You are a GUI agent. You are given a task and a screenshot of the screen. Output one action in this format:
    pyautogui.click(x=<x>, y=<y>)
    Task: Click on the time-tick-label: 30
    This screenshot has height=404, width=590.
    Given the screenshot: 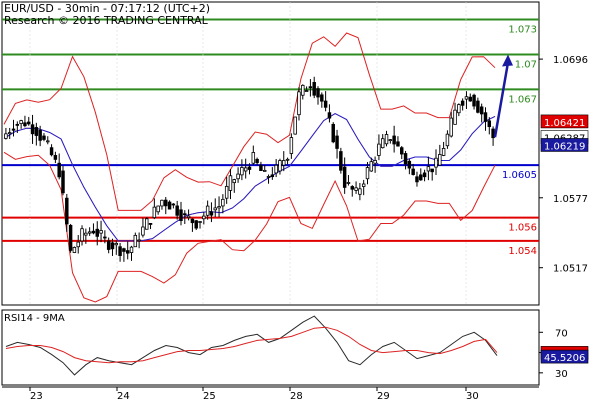 What is the action you would take?
    pyautogui.click(x=472, y=395)
    